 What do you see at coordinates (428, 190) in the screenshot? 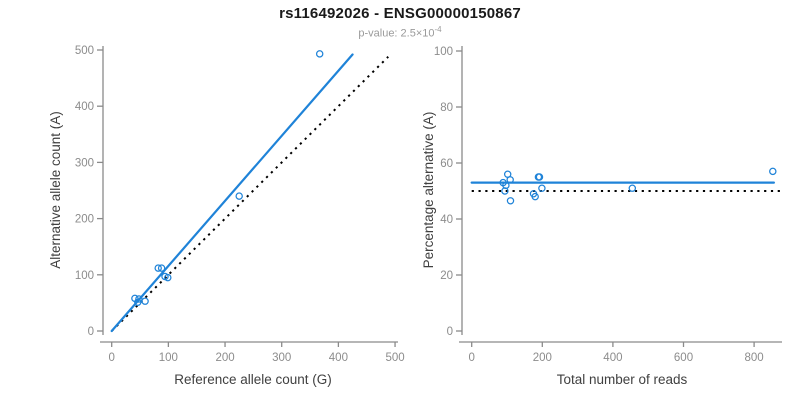
I see `y-axis-label: Percentage alternative (A)` at bounding box center [428, 190].